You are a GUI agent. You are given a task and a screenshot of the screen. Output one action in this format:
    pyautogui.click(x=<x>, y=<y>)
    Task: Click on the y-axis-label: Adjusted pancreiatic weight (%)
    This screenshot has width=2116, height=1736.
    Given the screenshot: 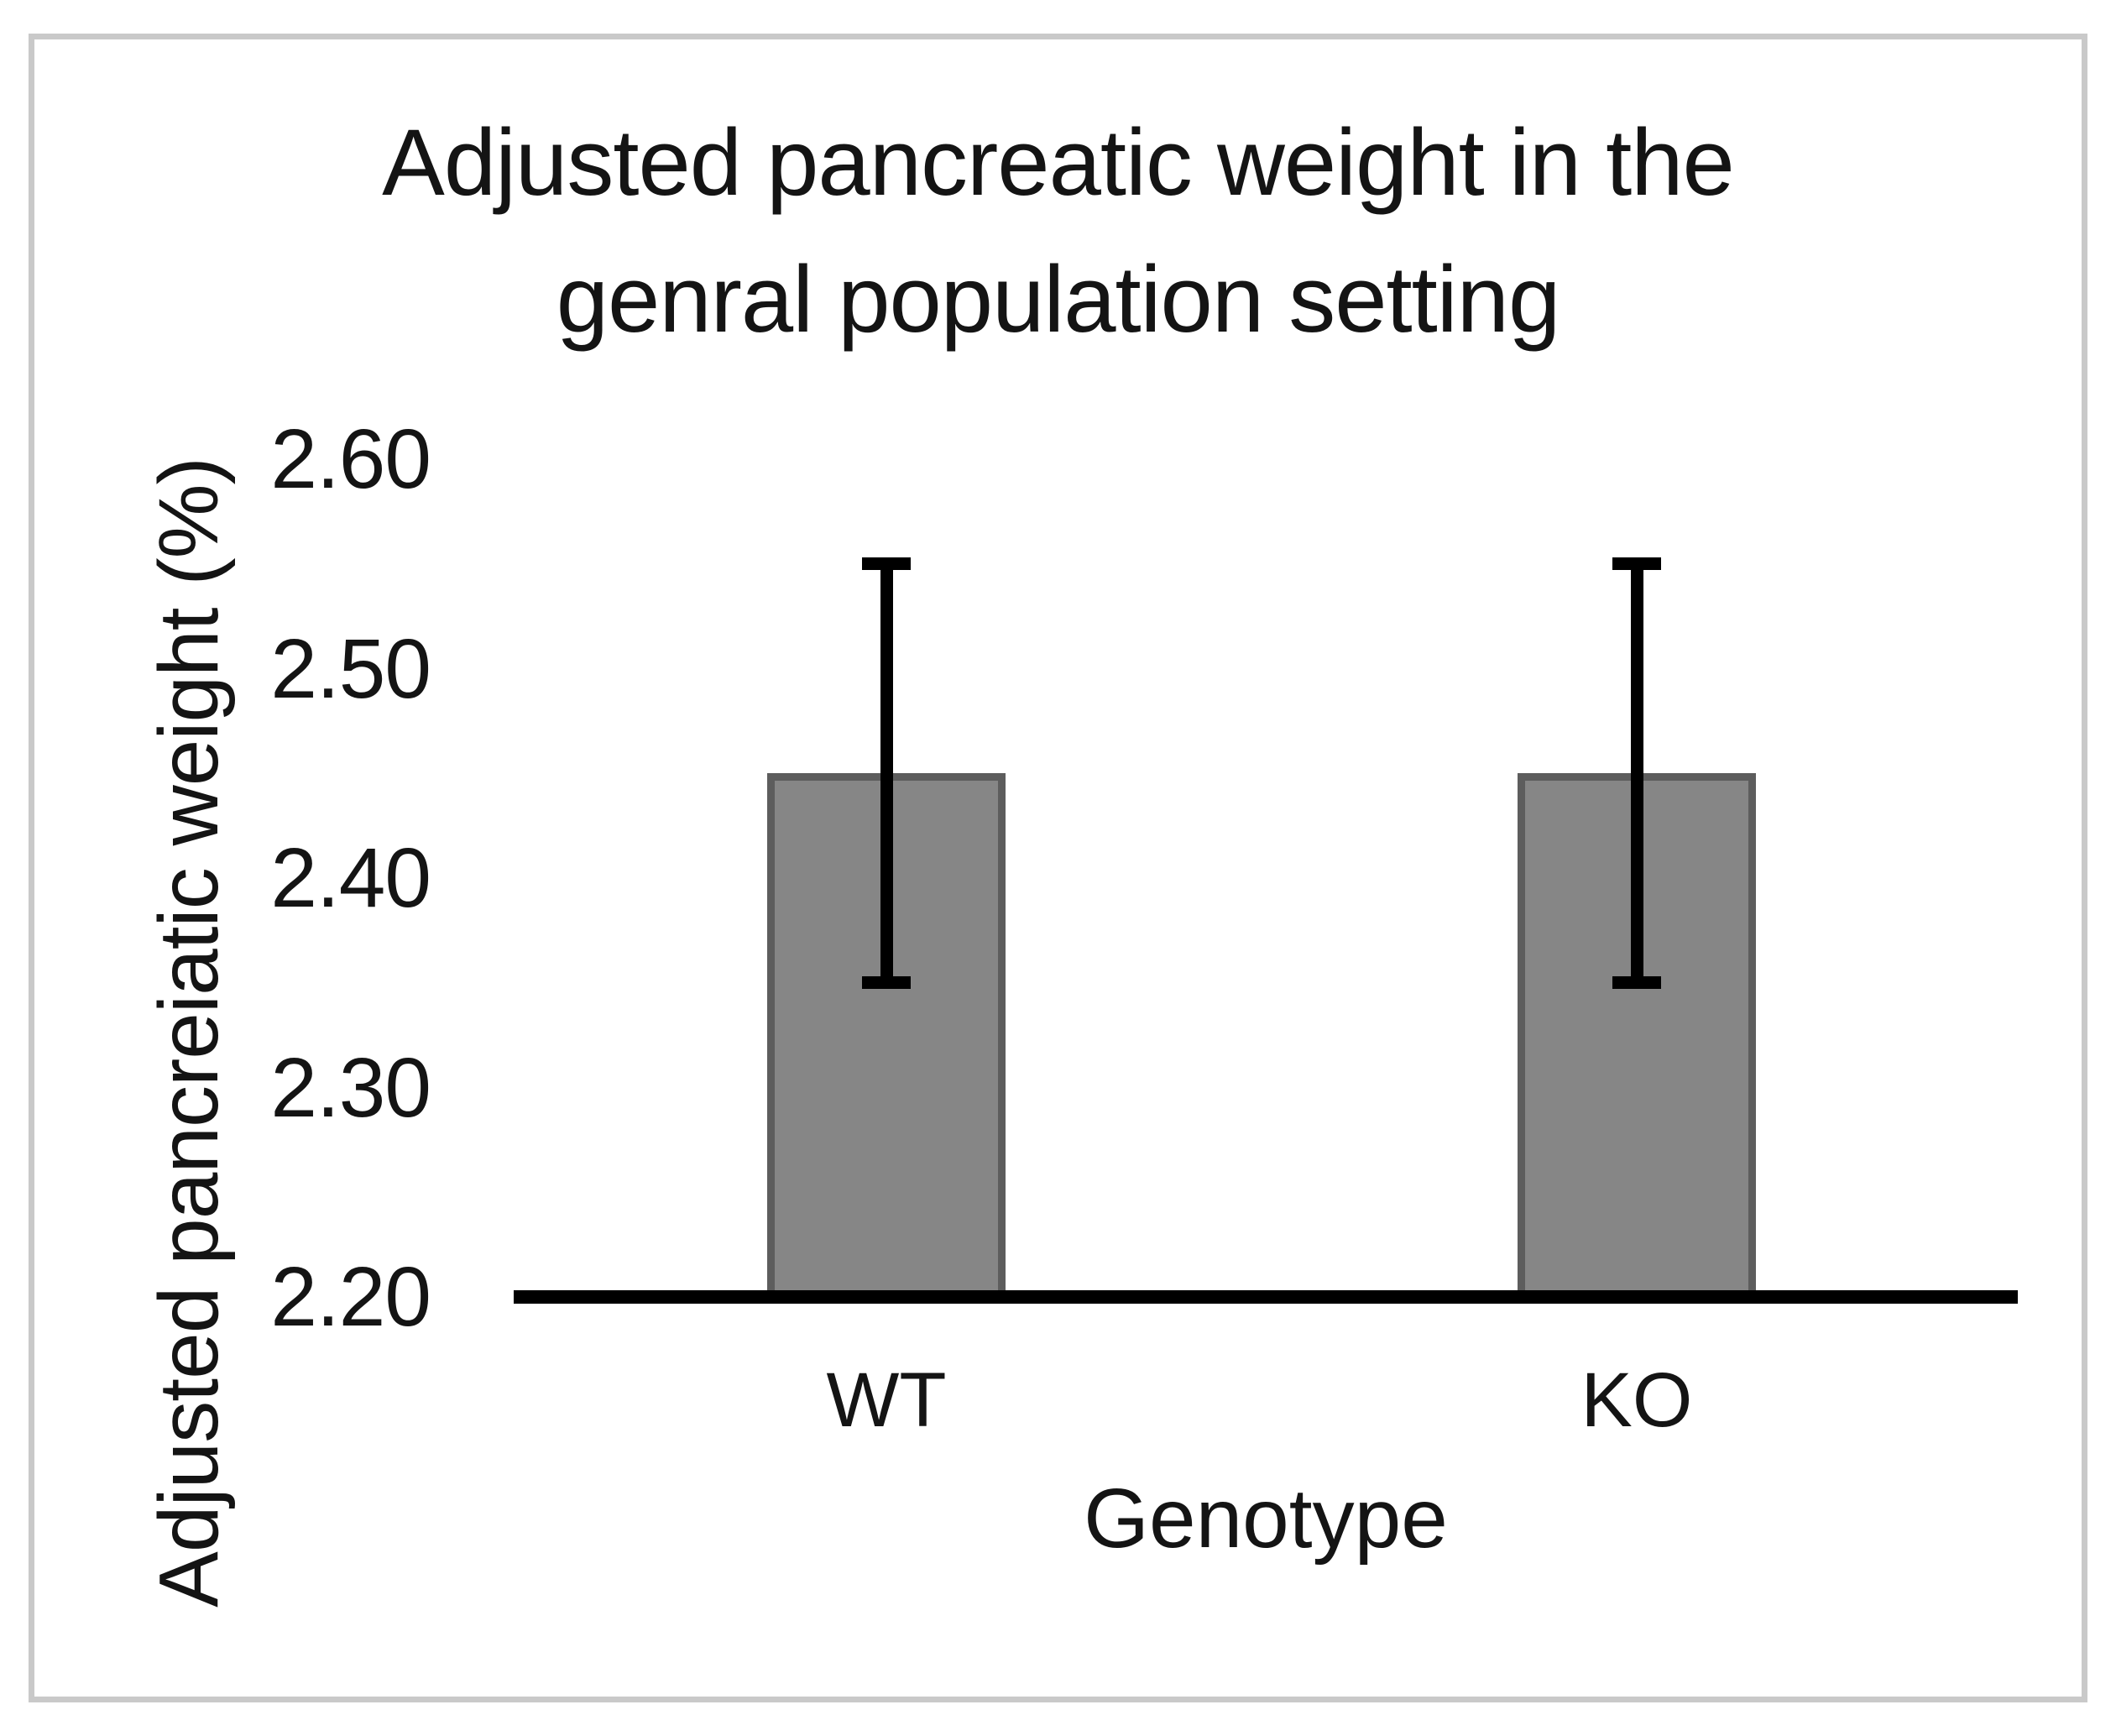 What is the action you would take?
    pyautogui.click(x=189, y=1033)
    